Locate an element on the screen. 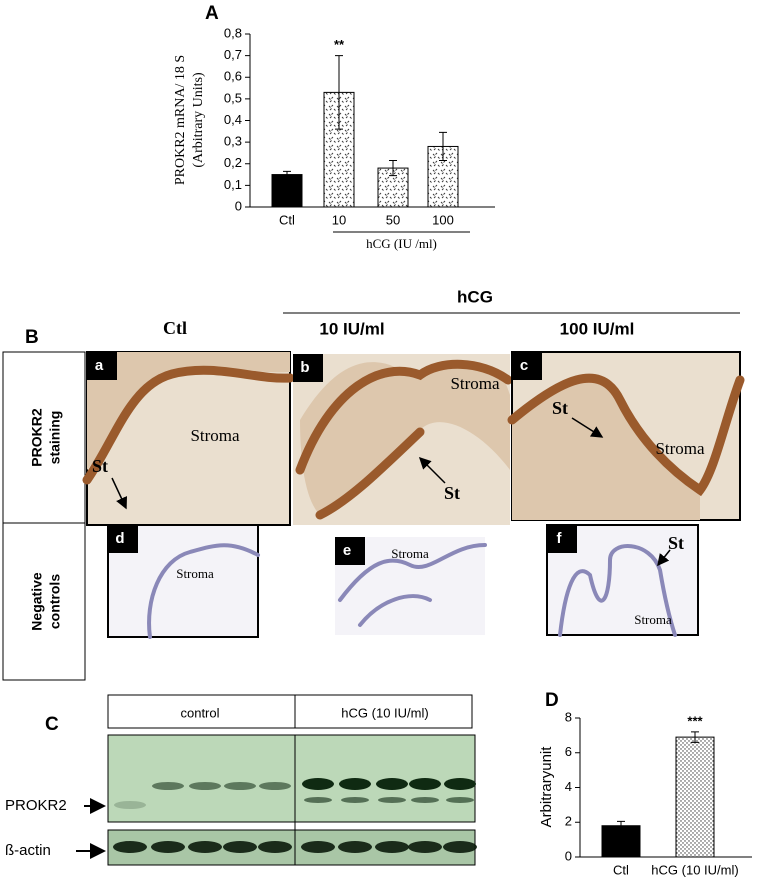  y-tick-label: 0,1 is located at coordinates (233, 184).